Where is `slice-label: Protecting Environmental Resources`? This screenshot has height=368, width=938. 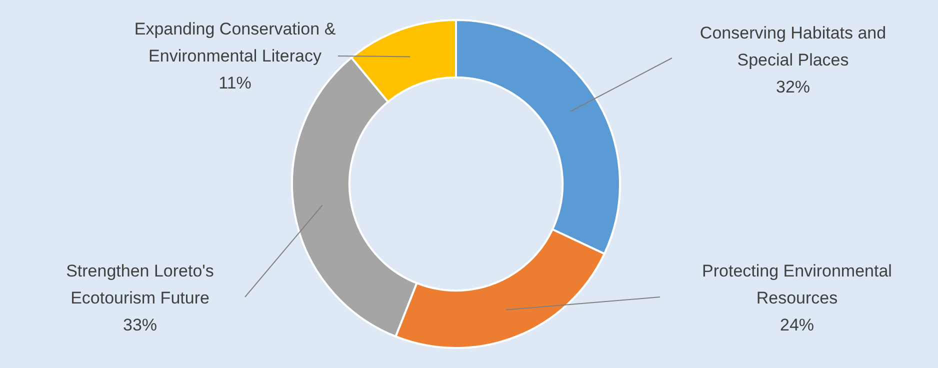
slice-label: Protecting Environmental Resources is located at coordinates (797, 285).